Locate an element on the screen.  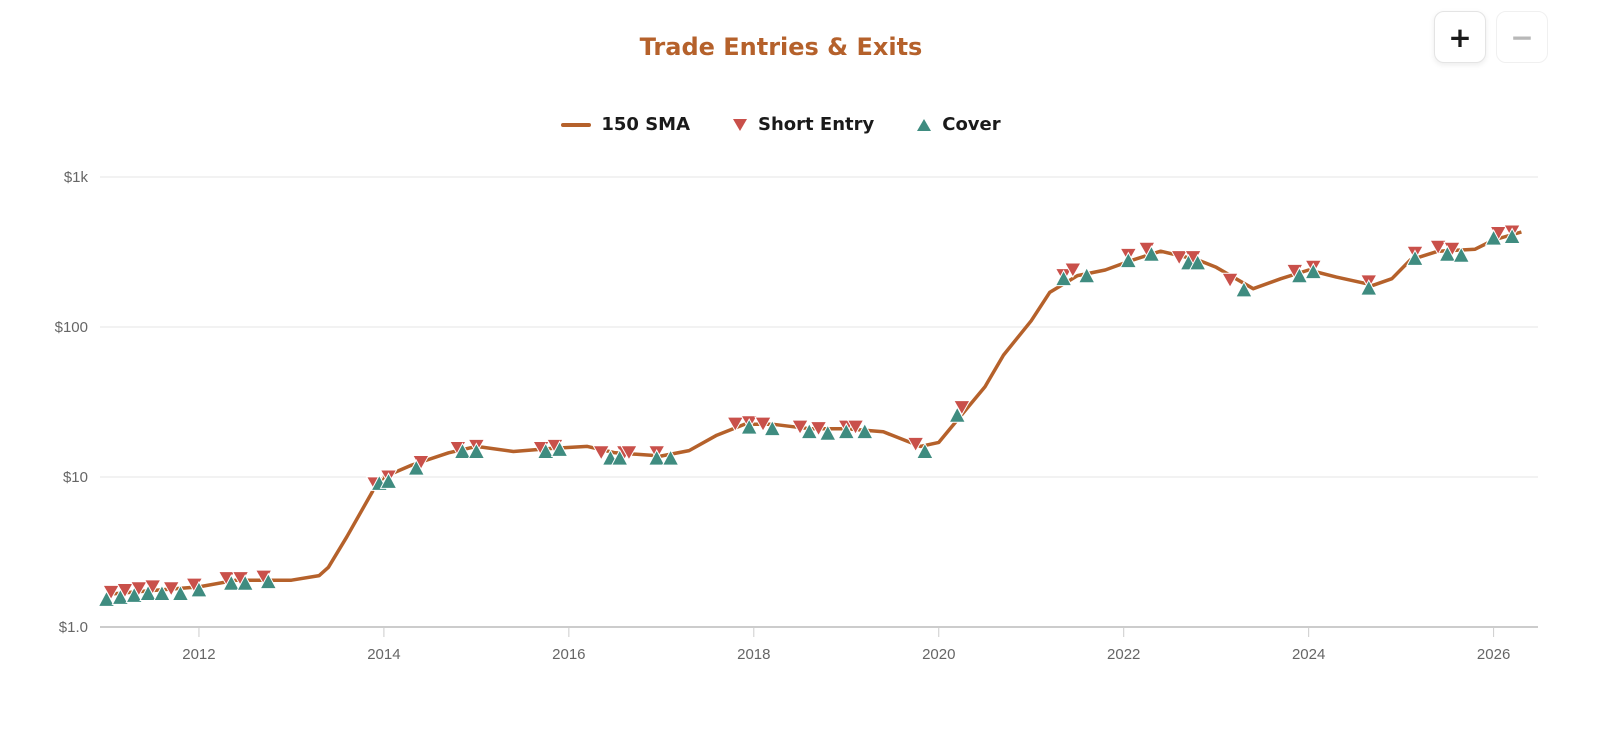
x-tick-label: 2016 is located at coordinates (568, 654).